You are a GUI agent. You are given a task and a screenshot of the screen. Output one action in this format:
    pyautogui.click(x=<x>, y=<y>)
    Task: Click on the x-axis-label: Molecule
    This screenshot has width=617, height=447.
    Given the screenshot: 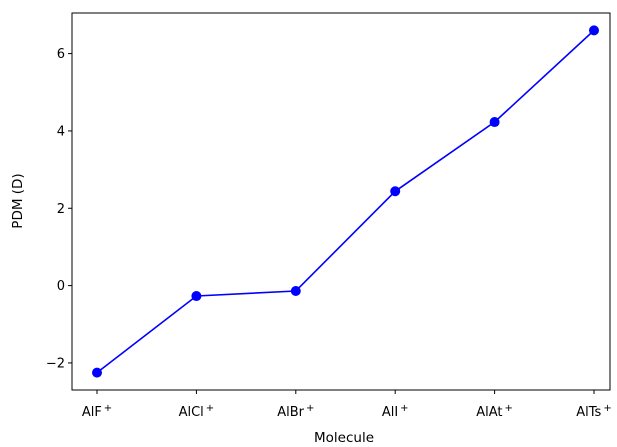 What is the action you would take?
    pyautogui.click(x=344, y=438)
    